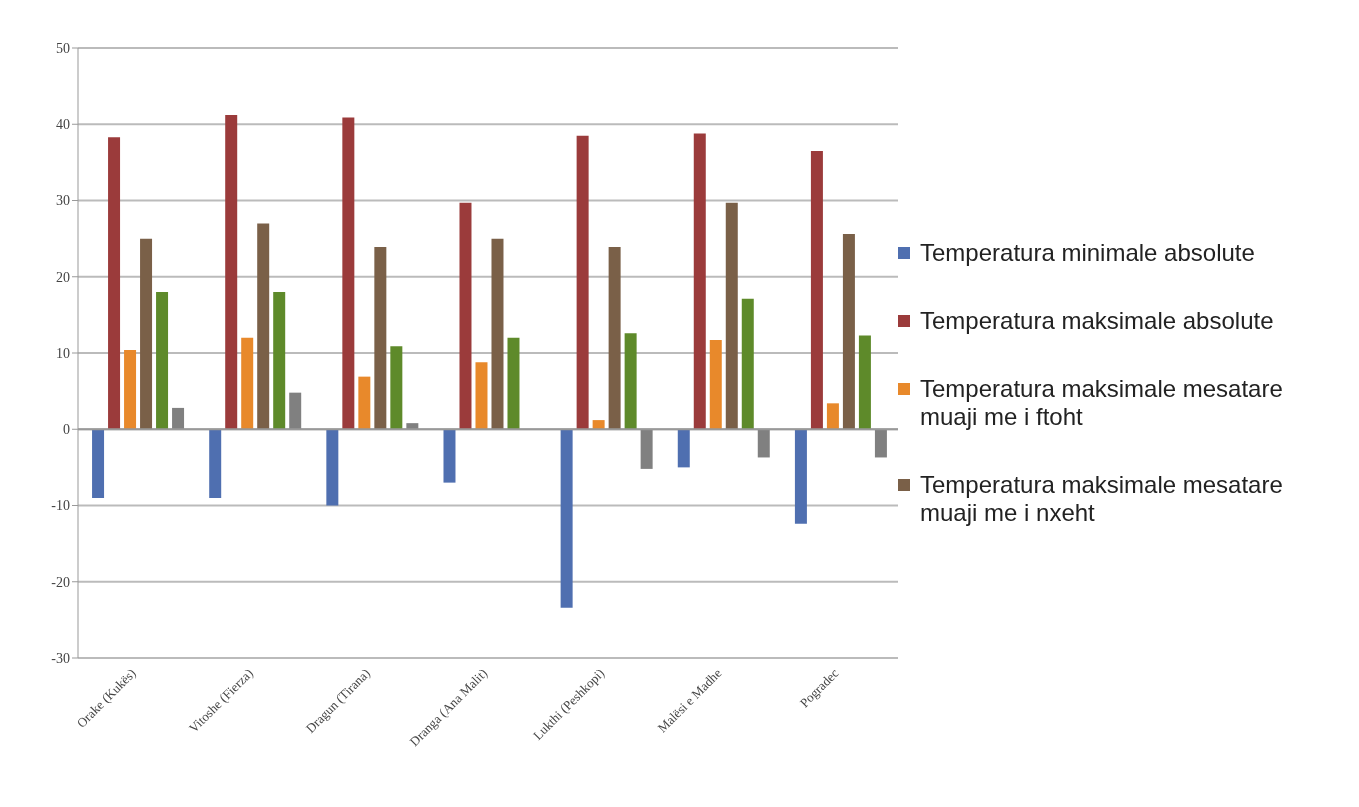 The width and height of the screenshot is (1359, 807). What do you see at coordinates (1102, 499) in the screenshot?
I see `legend-label: Temperatura maksimale mesatare muaji me i nxeht` at bounding box center [1102, 499].